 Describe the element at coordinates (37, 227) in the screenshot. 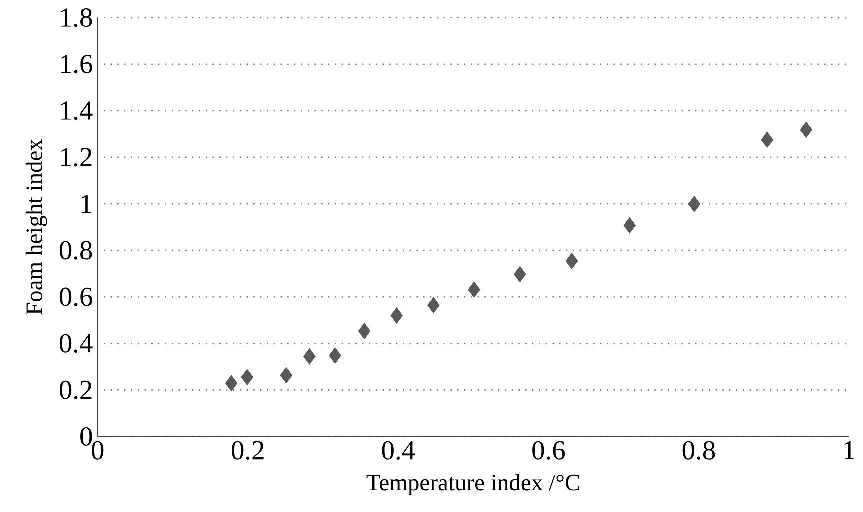

I see `y-axis-title: Foam height index` at that location.